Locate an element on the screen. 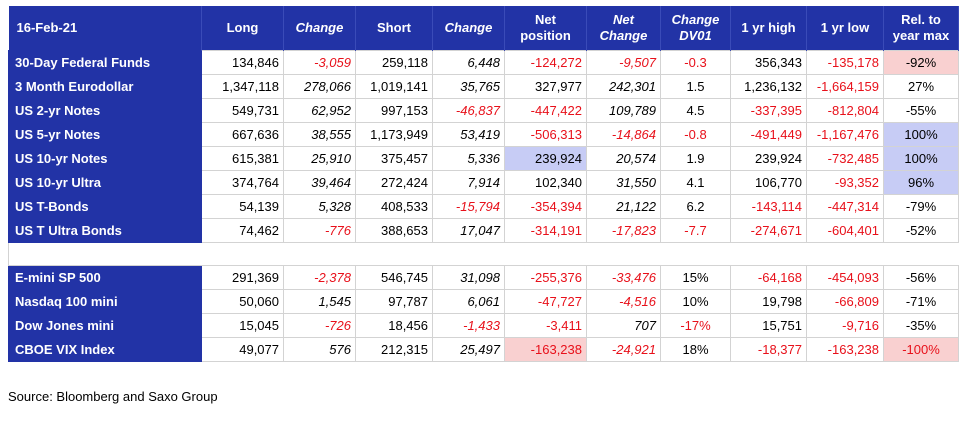 The width and height of the screenshot is (966, 423). table-cell: -1,664,159 is located at coordinates (845, 86).